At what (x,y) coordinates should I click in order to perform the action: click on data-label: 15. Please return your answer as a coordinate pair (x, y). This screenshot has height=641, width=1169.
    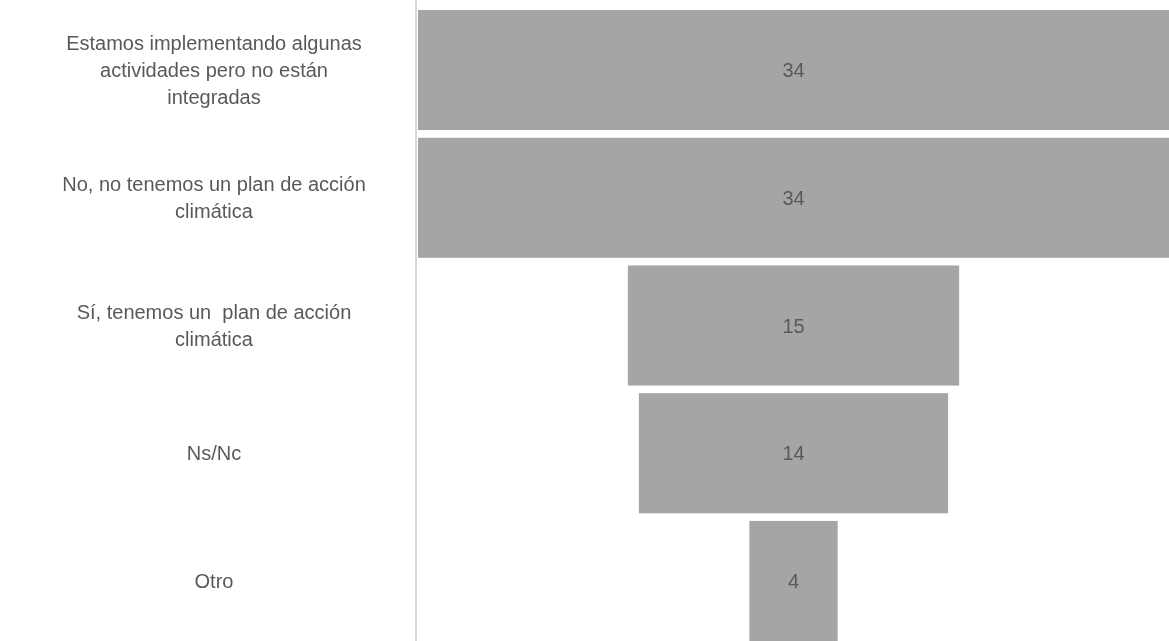
    Looking at the image, I should click on (793, 325).